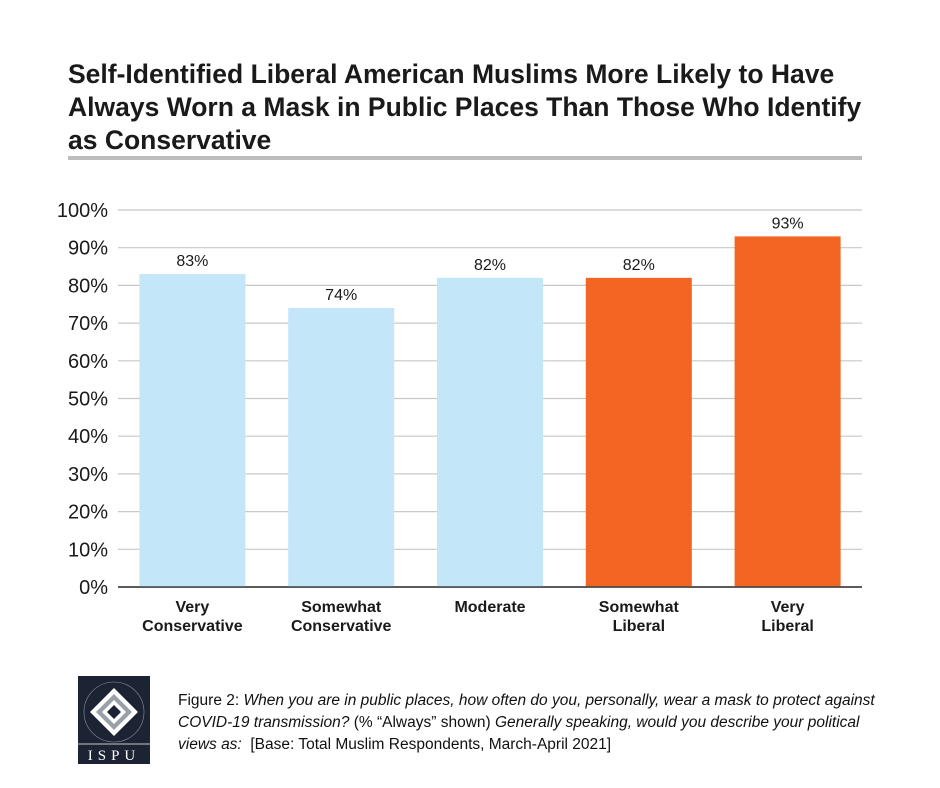  What do you see at coordinates (93, 588) in the screenshot?
I see `y-tick-label: 0%` at bounding box center [93, 588].